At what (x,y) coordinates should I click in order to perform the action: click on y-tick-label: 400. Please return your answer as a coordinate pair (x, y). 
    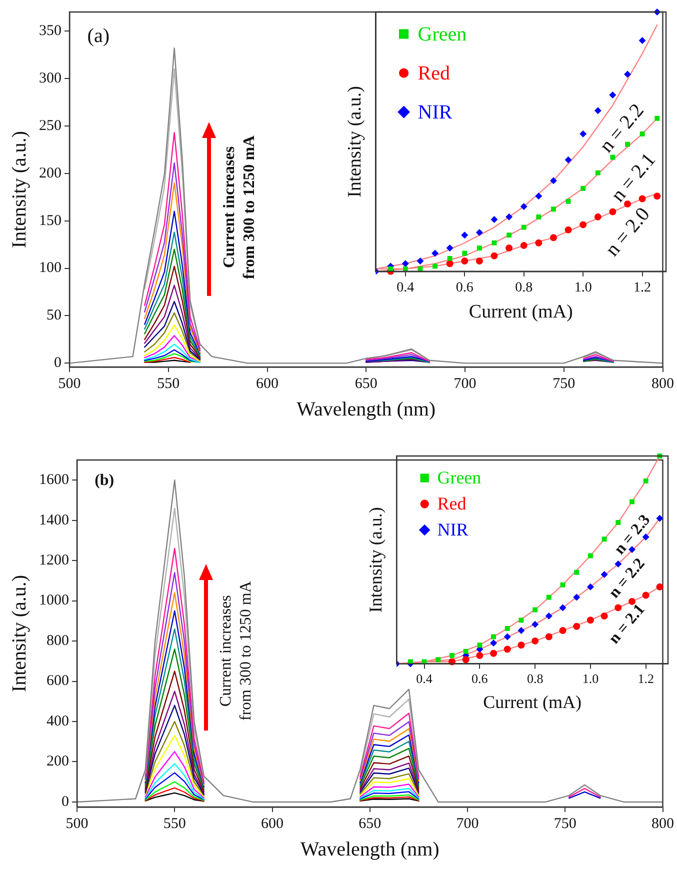
    Looking at the image, I should click on (57, 721).